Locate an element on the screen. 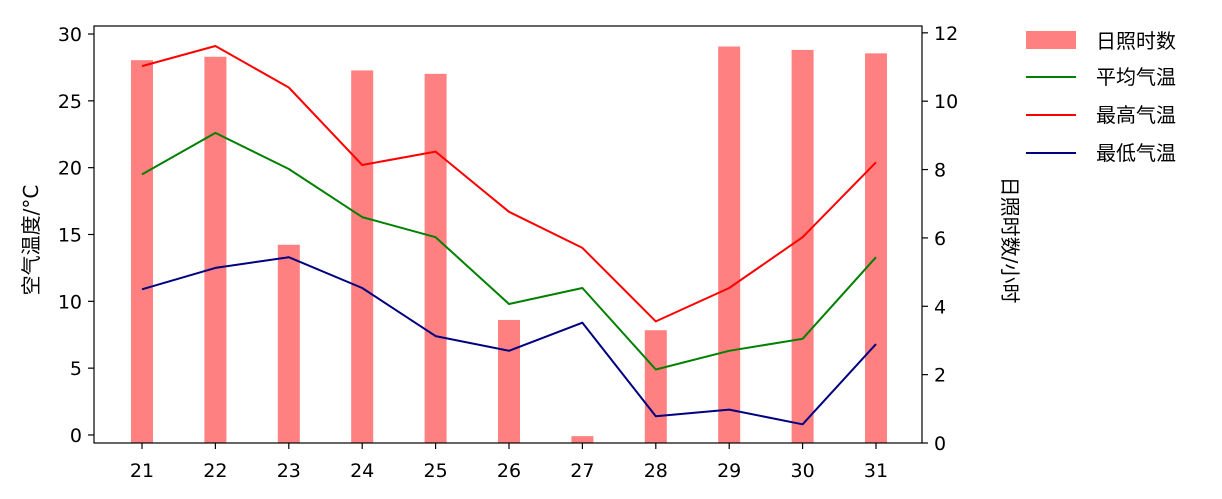 The width and height of the screenshot is (1222, 499). legend-swatch-sunshine is located at coordinates (1051, 40).